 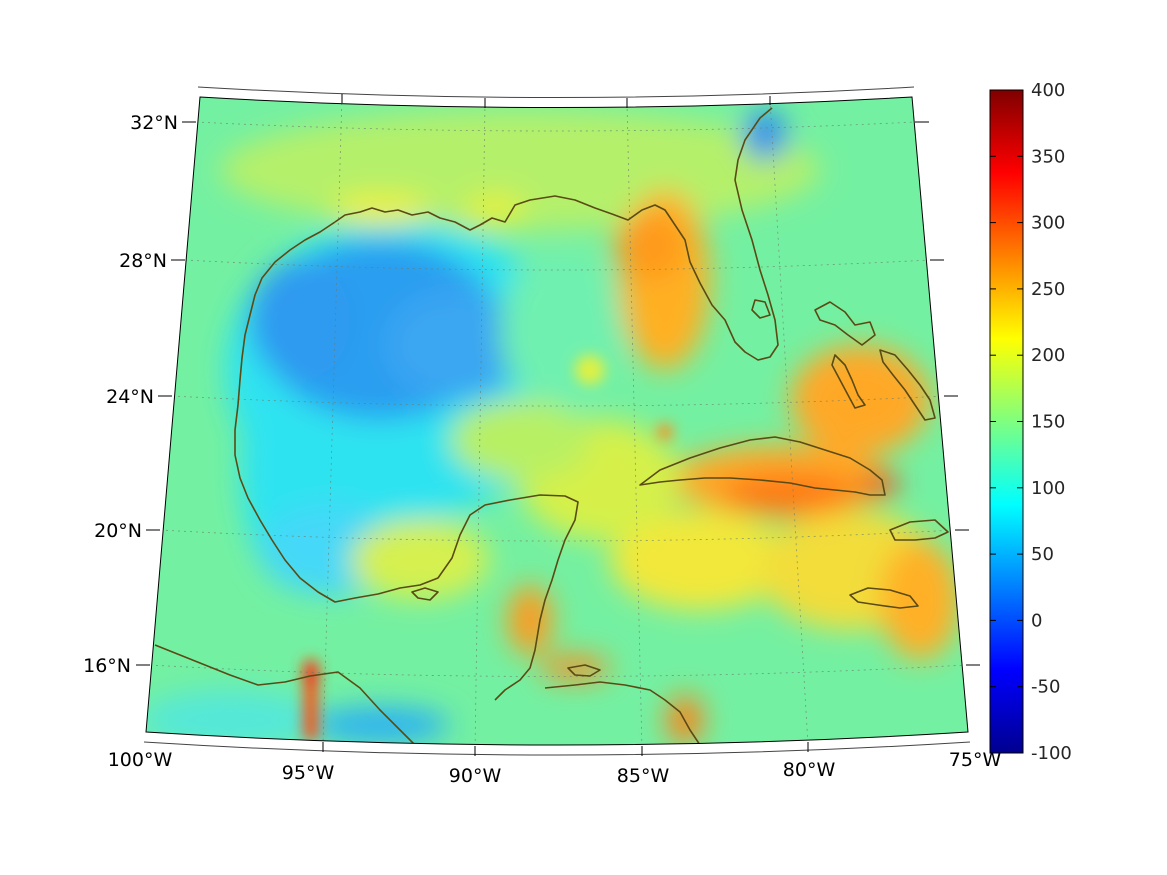 What do you see at coordinates (1045, 687) in the screenshot?
I see `colorbar-label: -50` at bounding box center [1045, 687].